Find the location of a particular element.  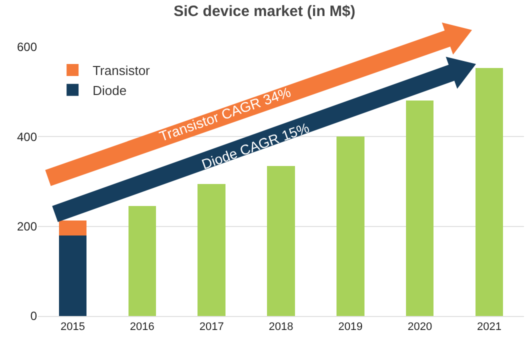

x-tick-label: 2016 is located at coordinates (142, 327).